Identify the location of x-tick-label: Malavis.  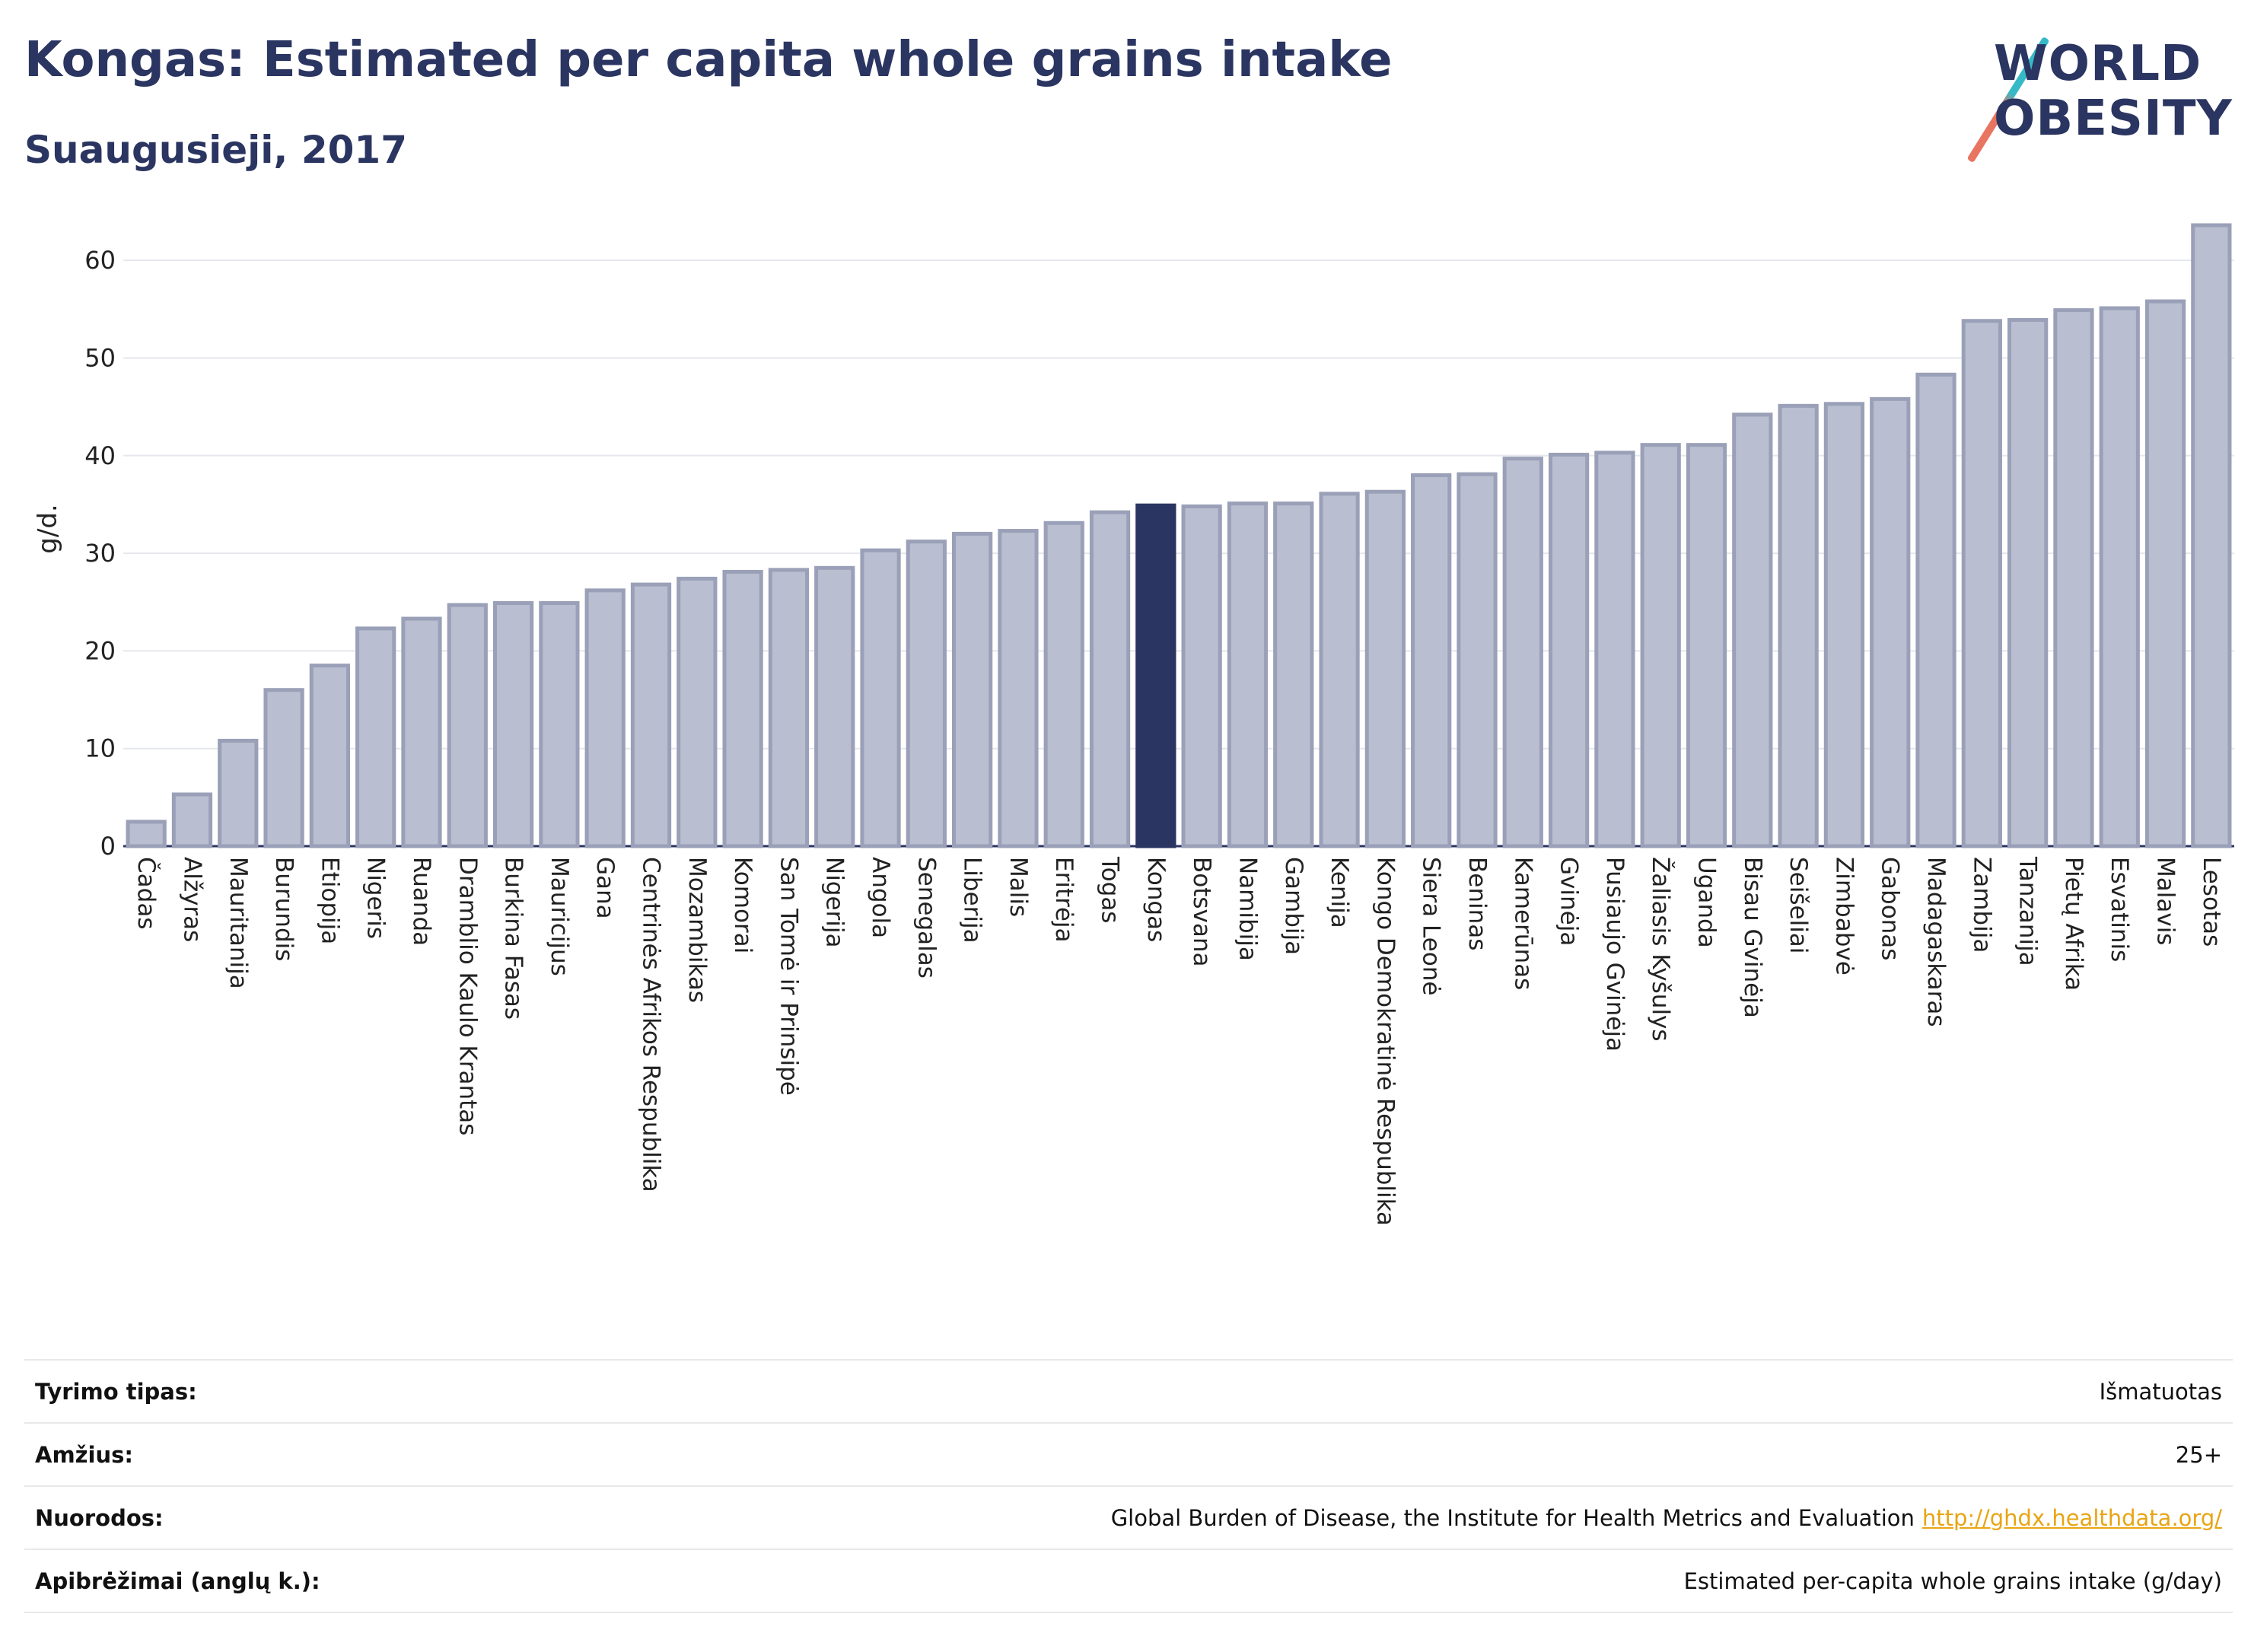
(2165, 901).